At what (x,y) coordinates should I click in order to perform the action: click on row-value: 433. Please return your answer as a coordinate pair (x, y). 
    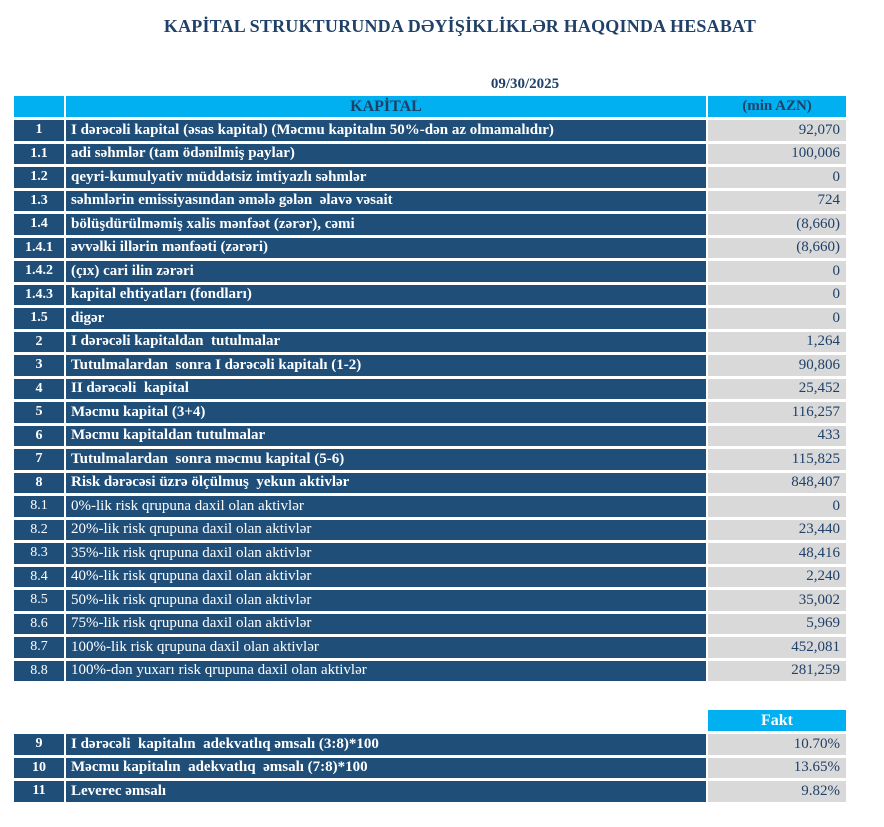
    Looking at the image, I should click on (777, 435).